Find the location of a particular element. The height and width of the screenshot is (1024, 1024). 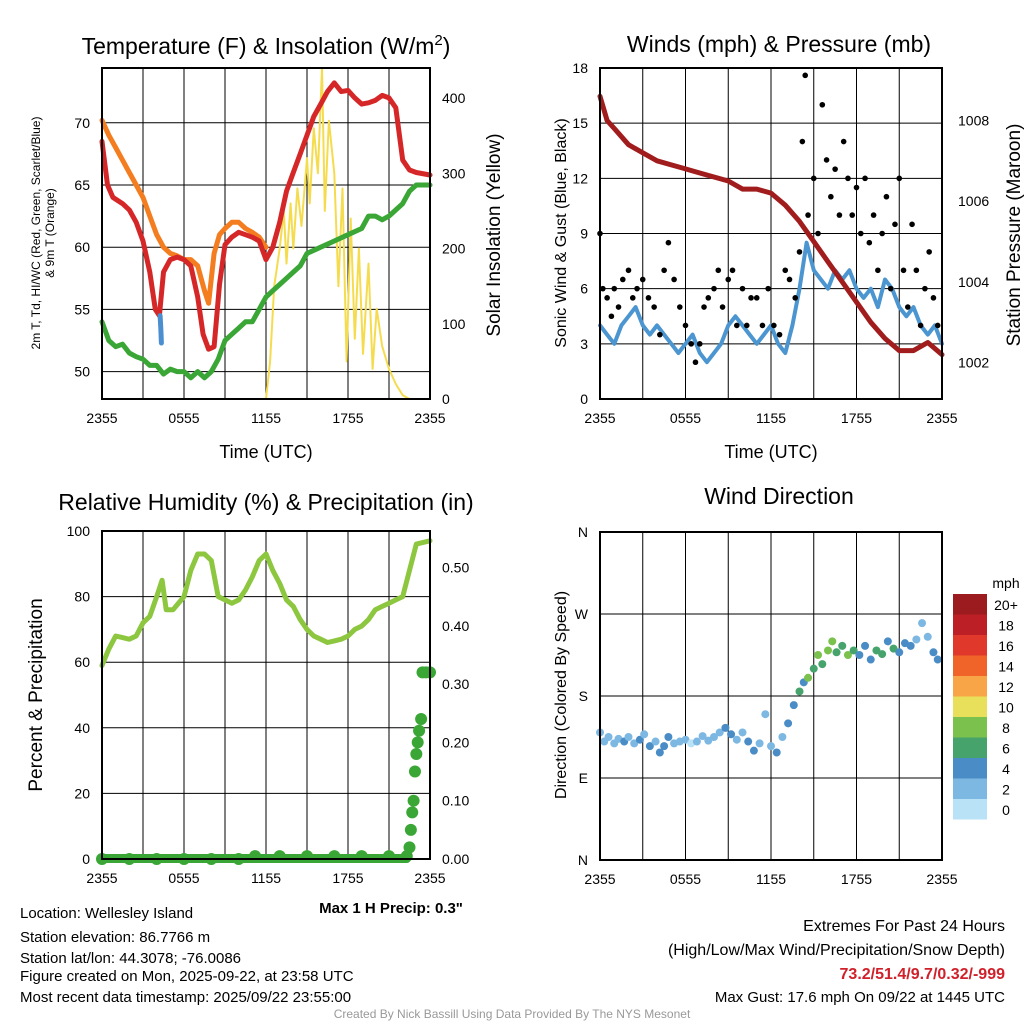

y2-tick-label: 0 is located at coordinates (446, 399).